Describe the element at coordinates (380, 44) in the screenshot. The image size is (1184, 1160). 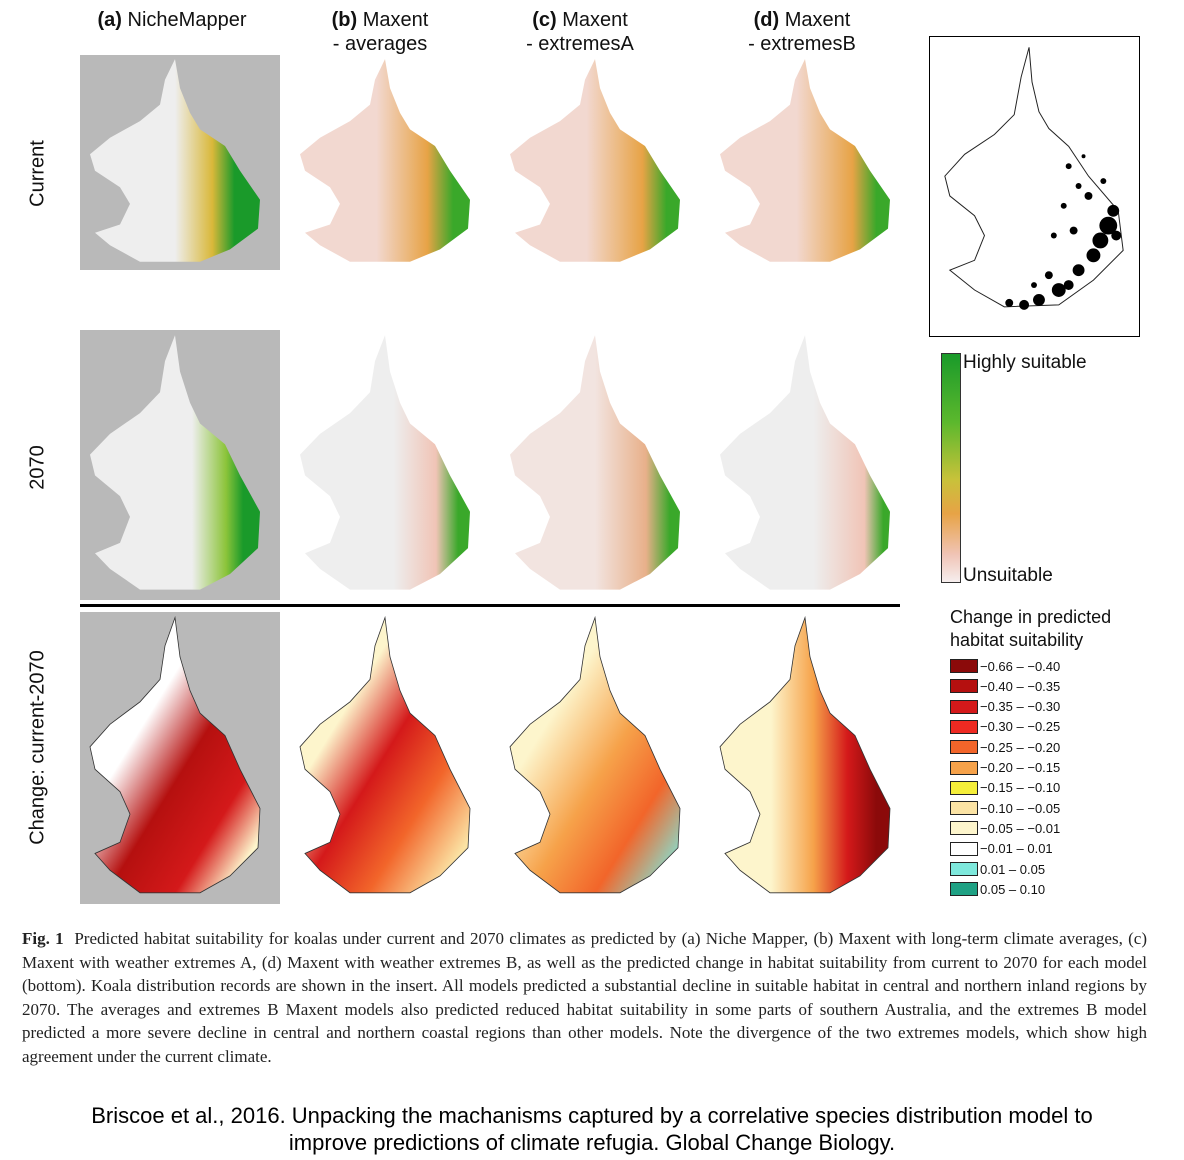
I see `column-title-line2: - averages` at that location.